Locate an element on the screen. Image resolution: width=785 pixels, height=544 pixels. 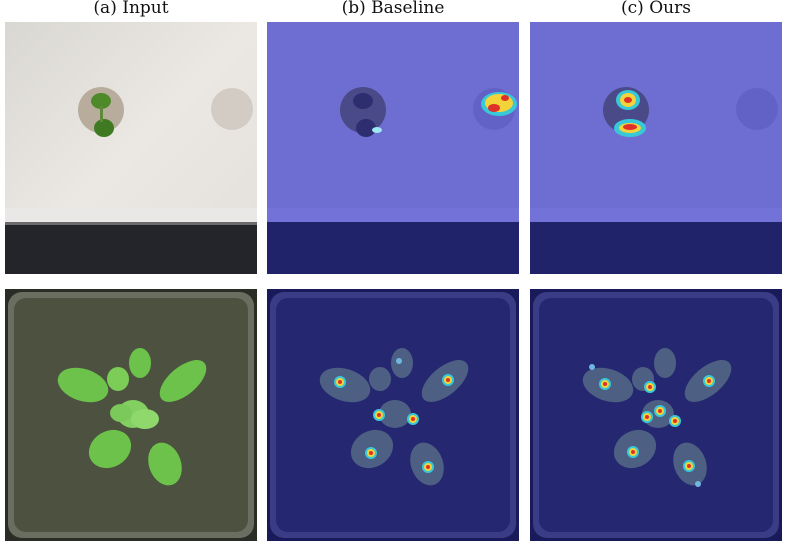
baseline-heatmap-seedling is located at coordinates (393, 148).